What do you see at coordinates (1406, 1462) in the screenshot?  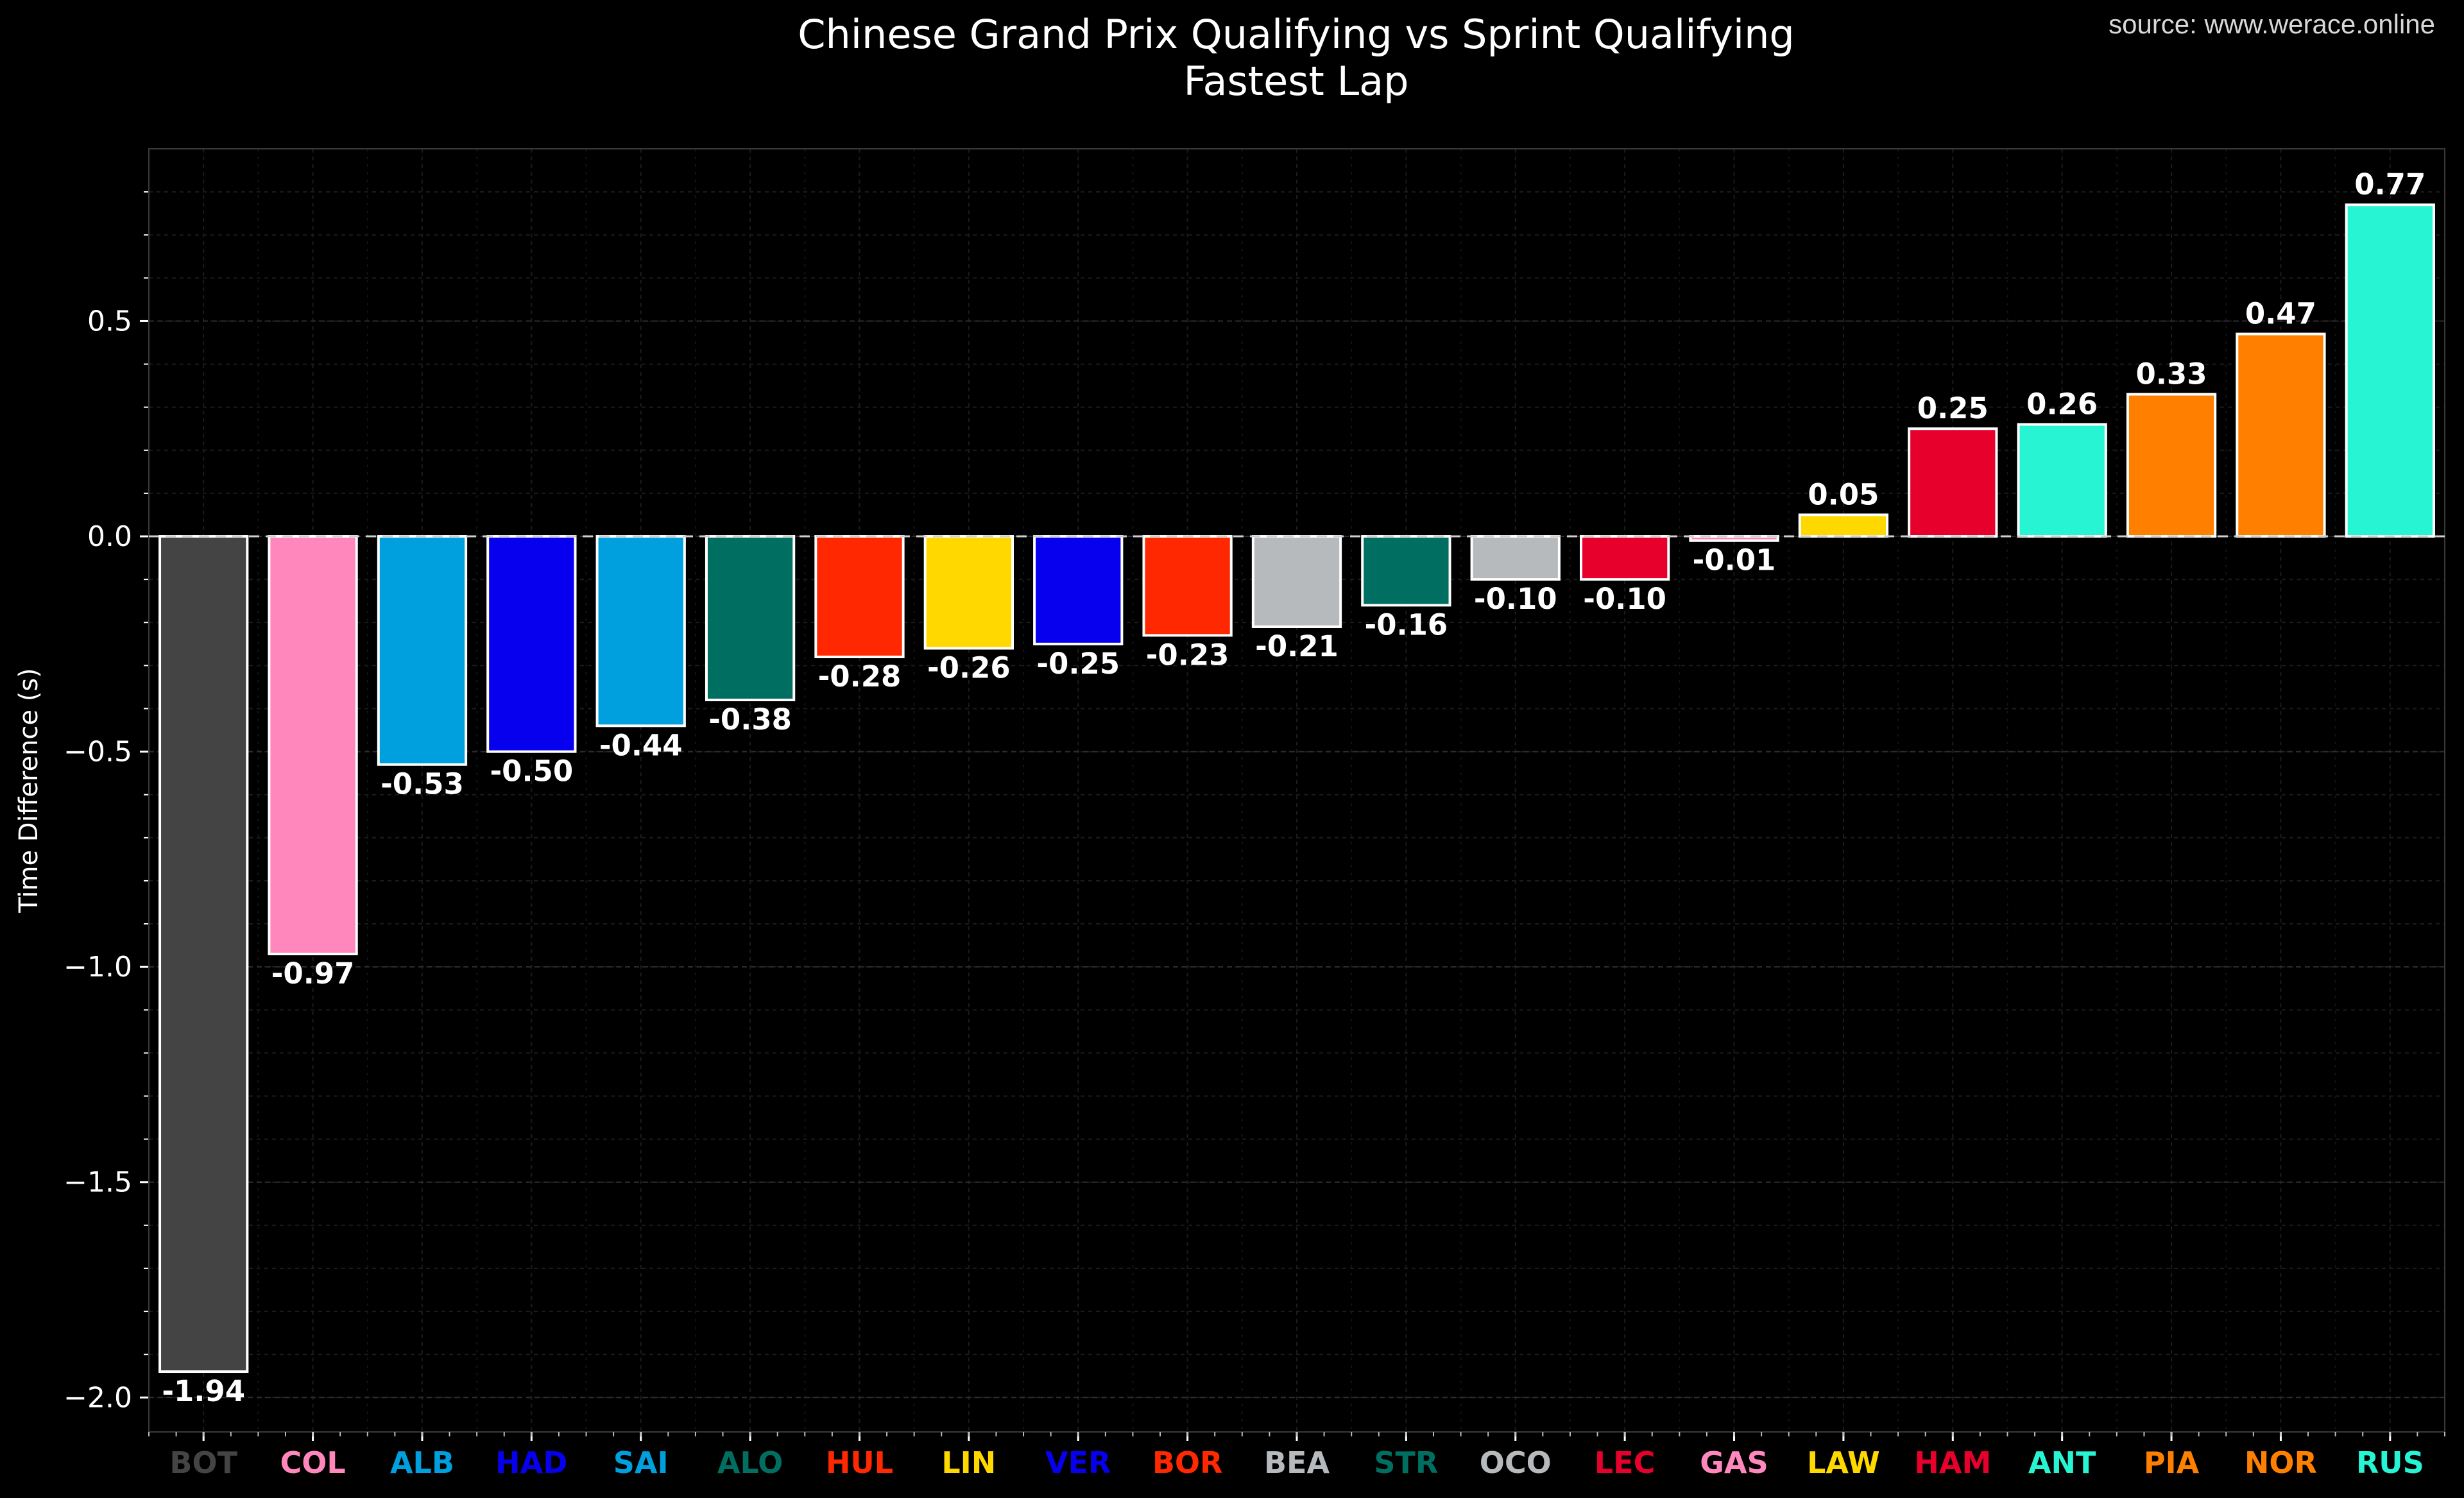 I see `x-tick-label: STR` at bounding box center [1406, 1462].